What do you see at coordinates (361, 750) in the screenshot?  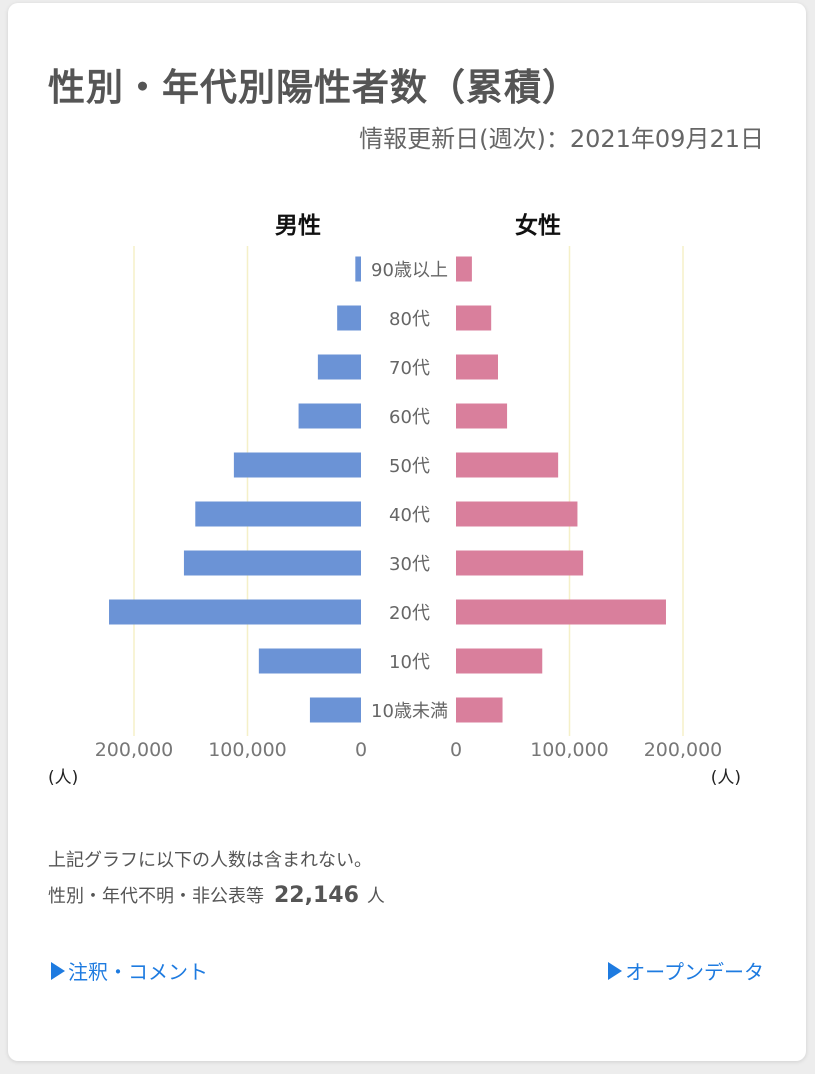 I see `tick-label-left: 0` at bounding box center [361, 750].